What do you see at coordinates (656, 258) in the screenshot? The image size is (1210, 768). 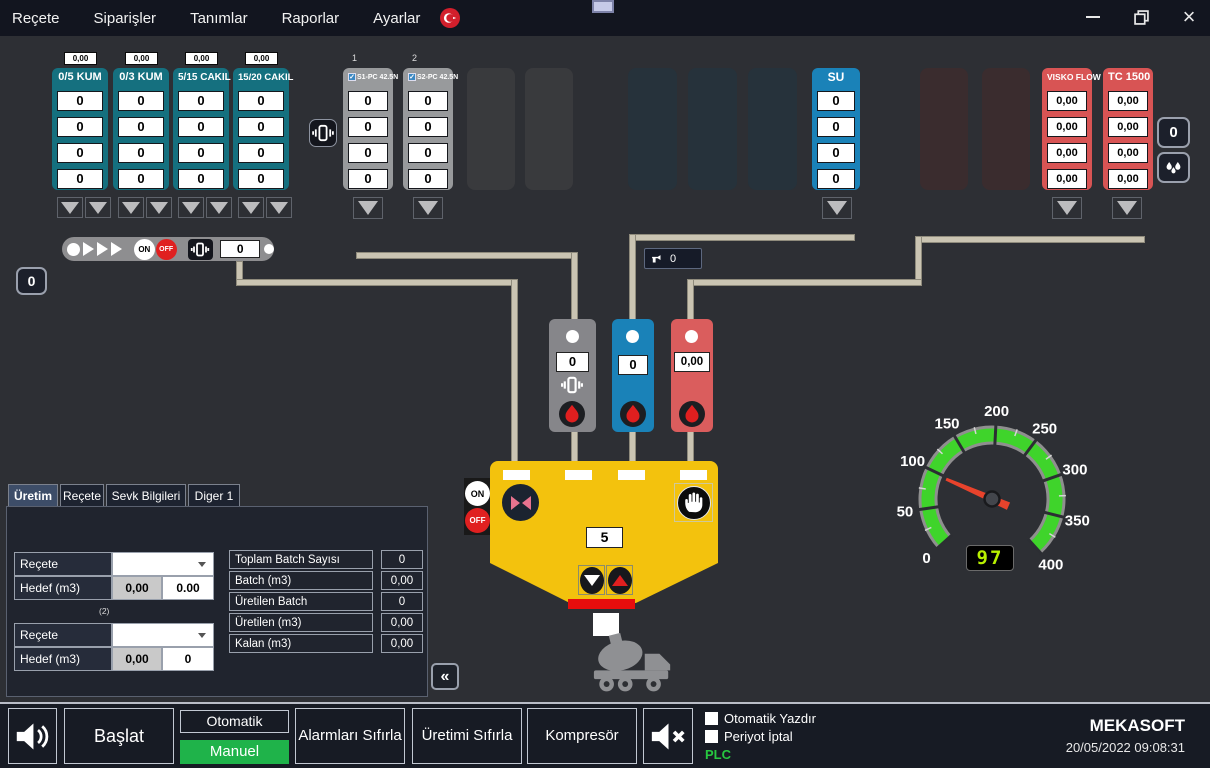 I see `faucet-icon` at bounding box center [656, 258].